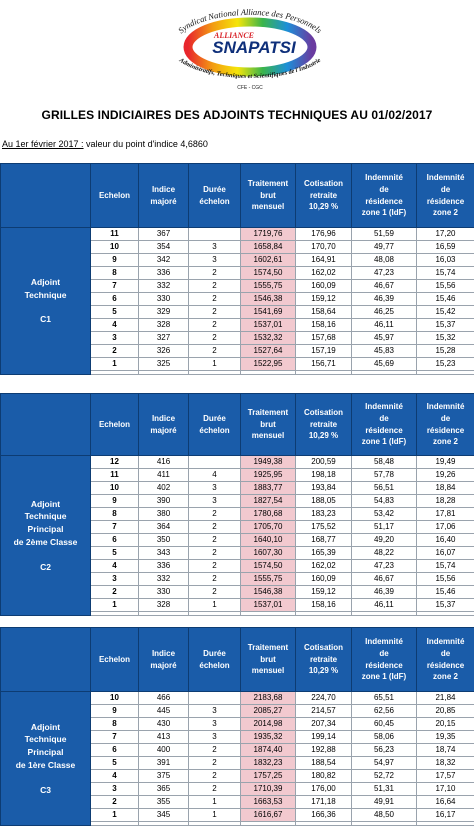 The width and height of the screenshot is (474, 827). I want to click on traitement-cell: 1874,40, so click(268, 750).